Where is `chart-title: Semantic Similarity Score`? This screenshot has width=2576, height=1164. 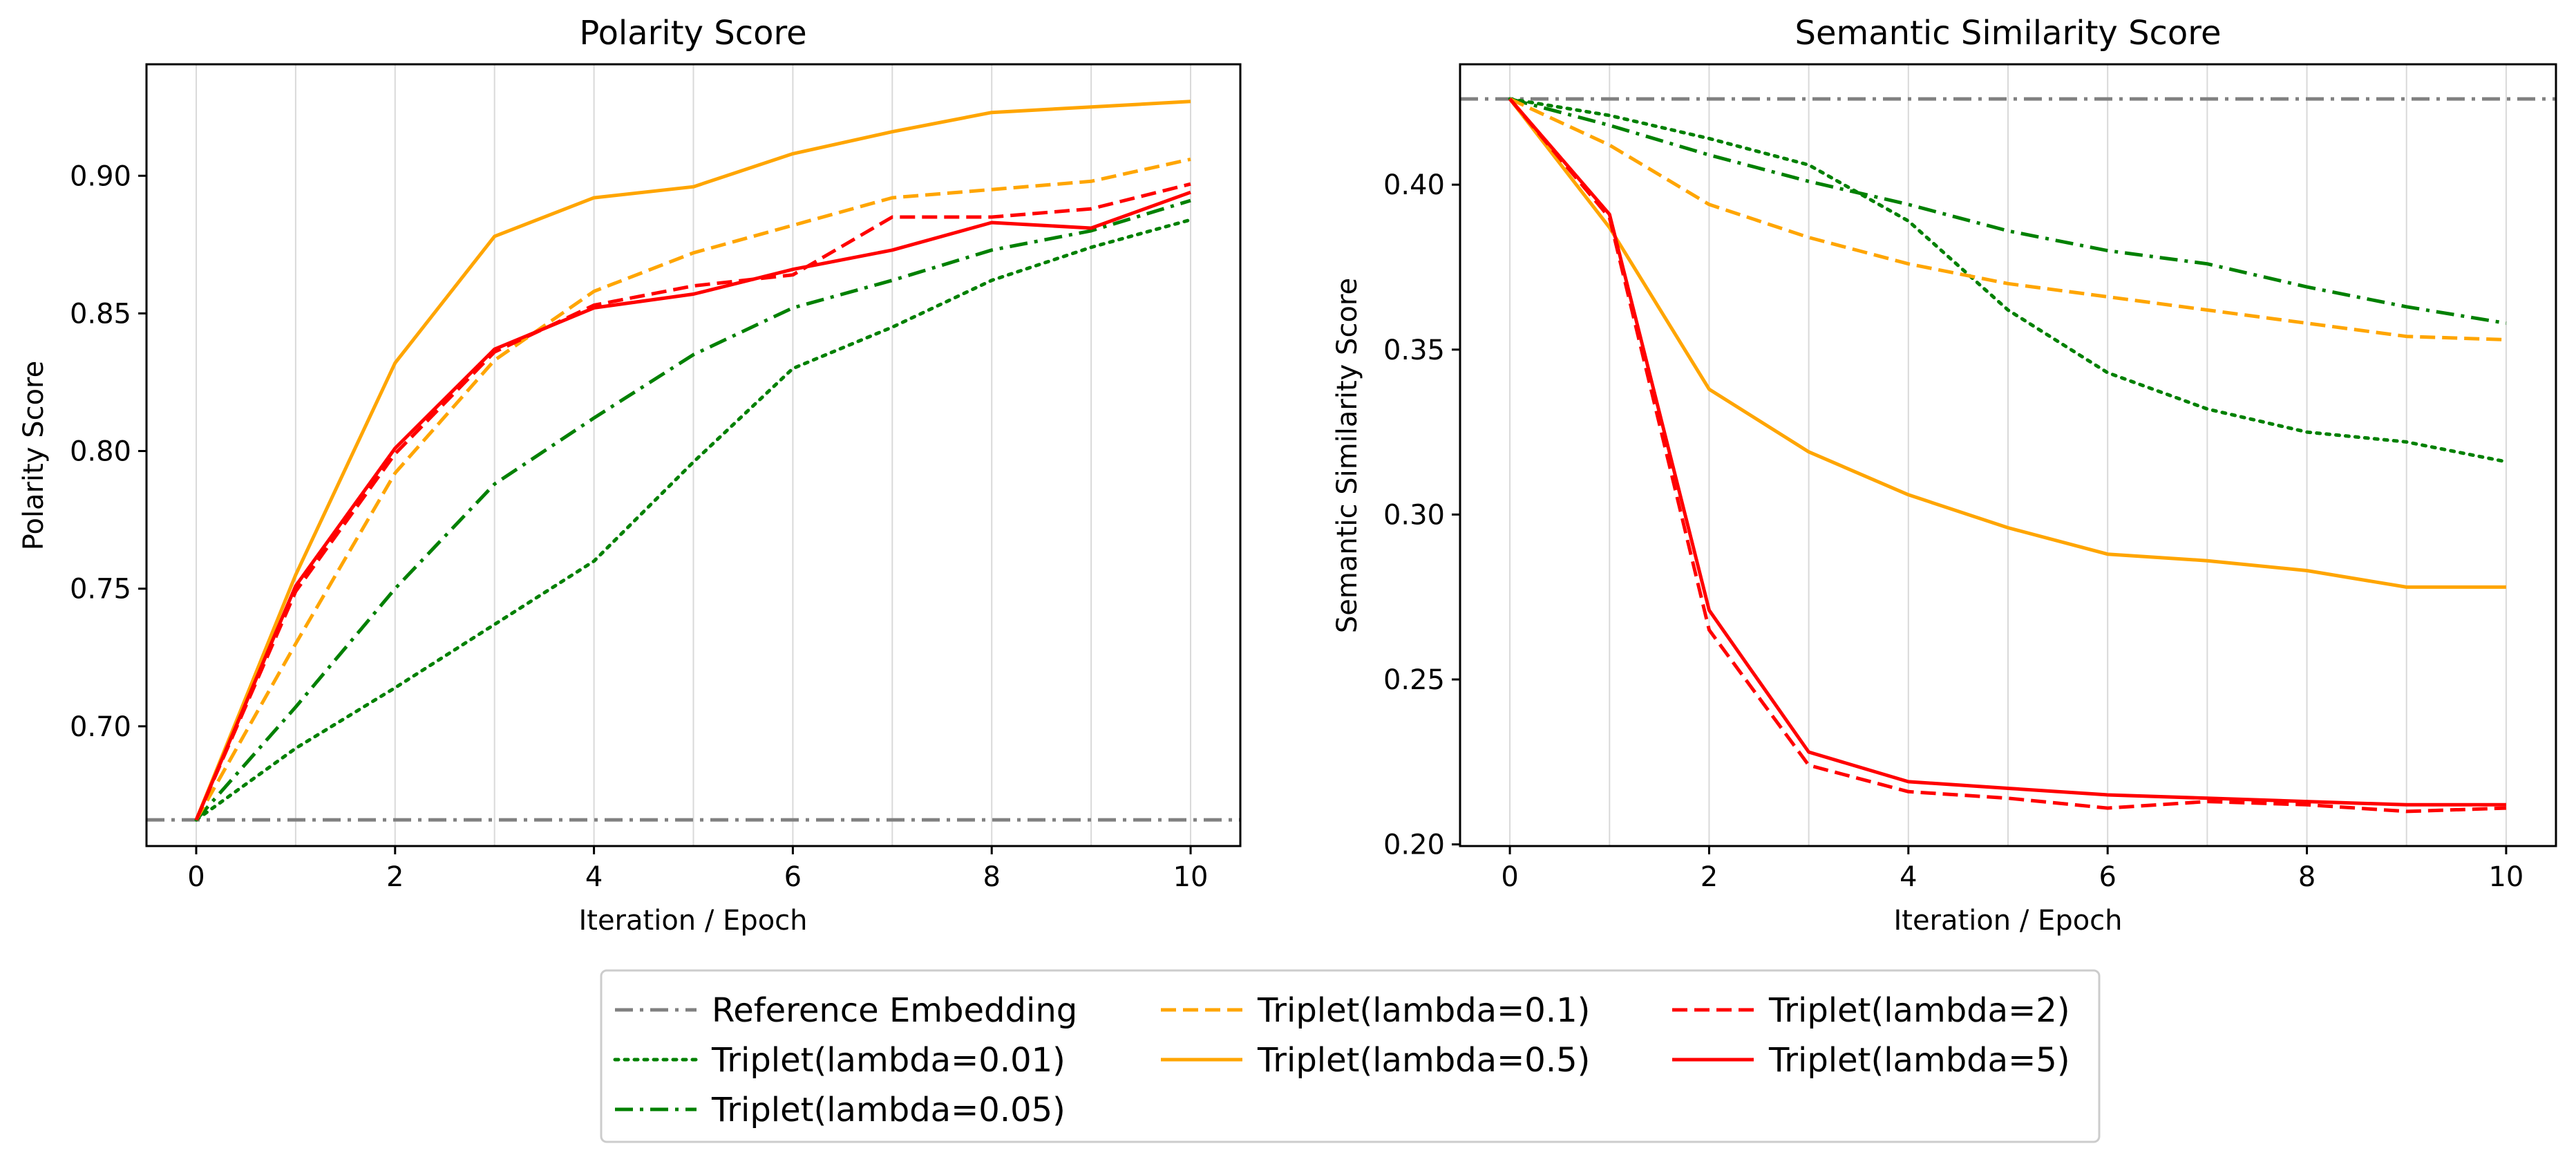
chart-title: Semantic Similarity Score is located at coordinates (2007, 33).